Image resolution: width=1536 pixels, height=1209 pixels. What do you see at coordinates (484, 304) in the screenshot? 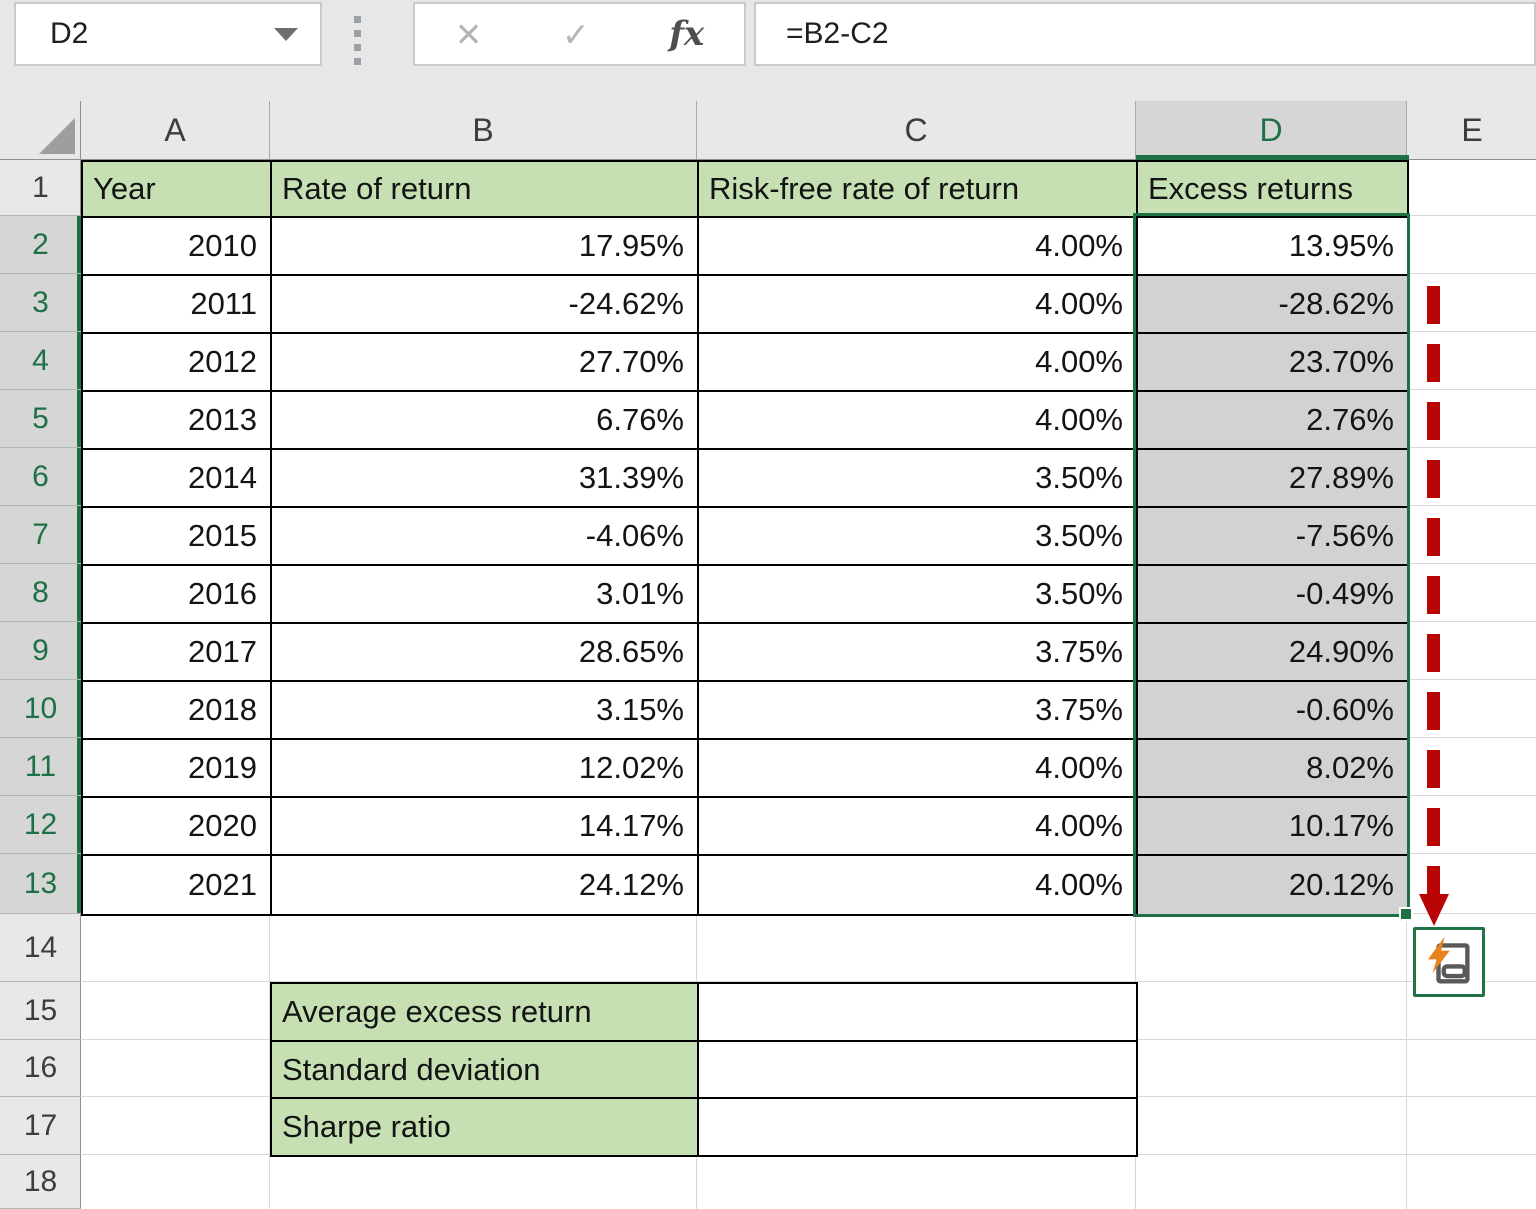
I see `cell-B3: -24.62%` at bounding box center [484, 304].